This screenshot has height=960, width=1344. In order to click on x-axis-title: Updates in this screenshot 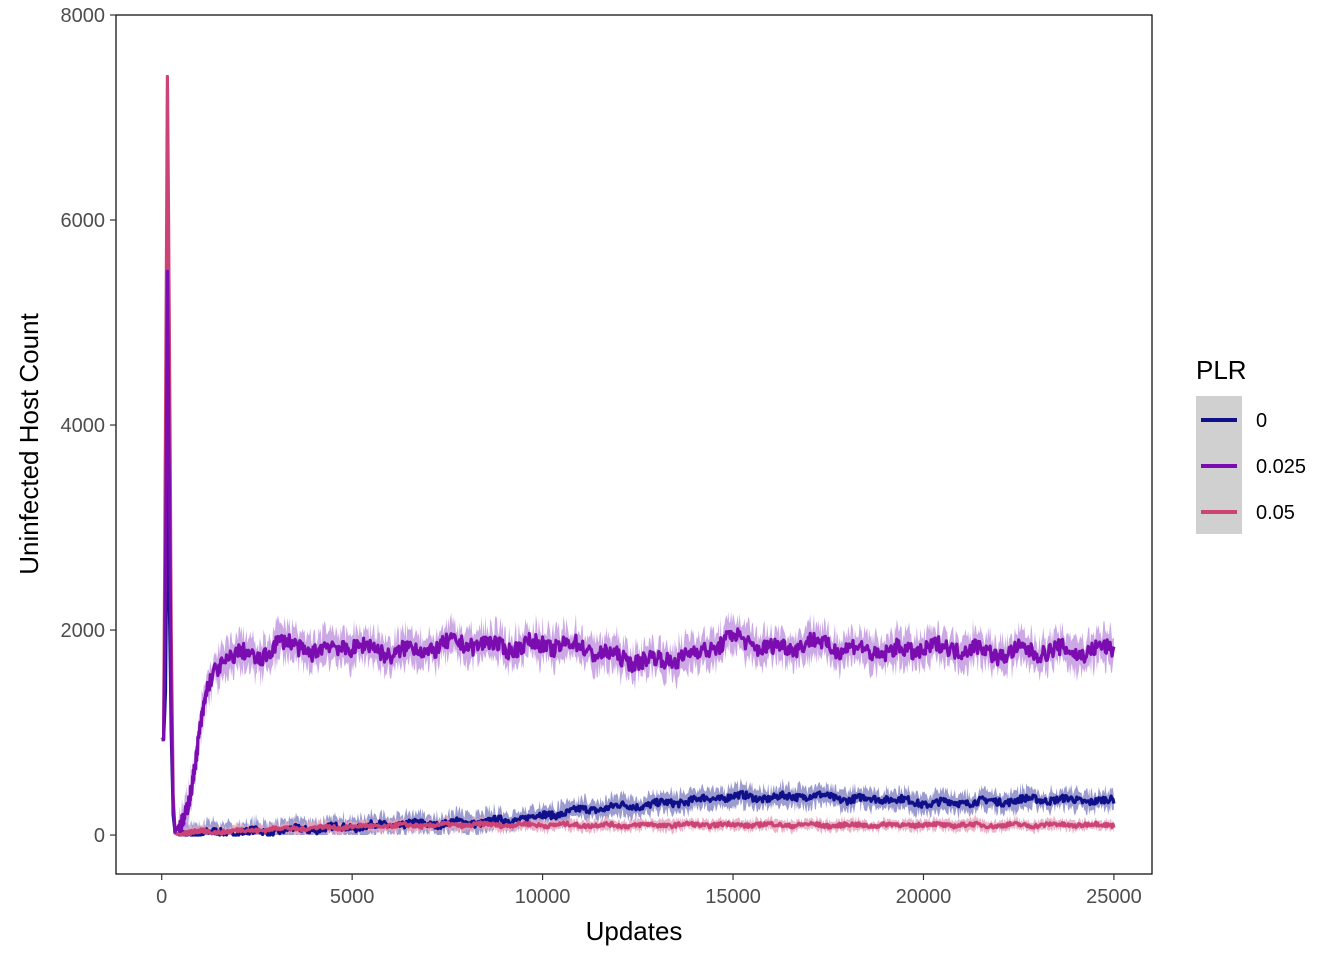, I will do `click(634, 931)`.